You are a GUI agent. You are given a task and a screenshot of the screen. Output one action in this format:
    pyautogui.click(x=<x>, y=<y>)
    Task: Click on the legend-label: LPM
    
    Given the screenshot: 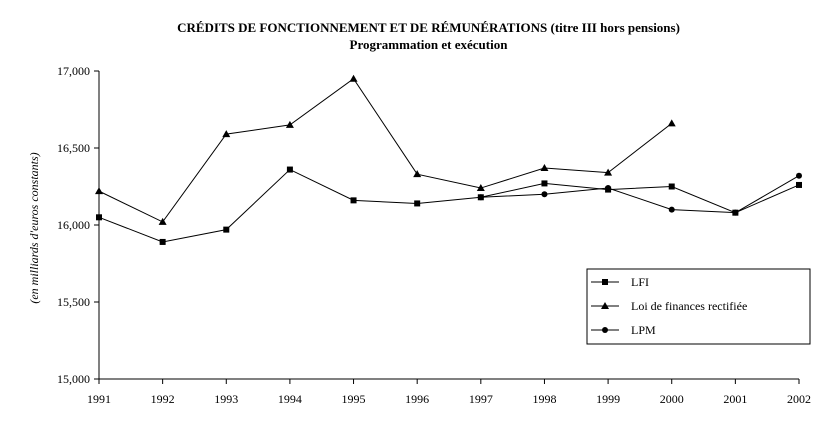 What is the action you would take?
    pyautogui.click(x=643, y=330)
    